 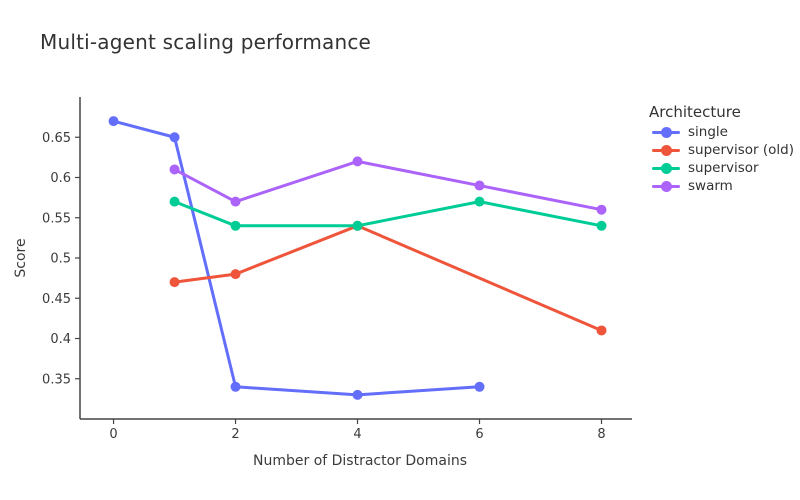 I want to click on legend-item-supervisor-old-: supervisor (old), so click(x=723, y=150).